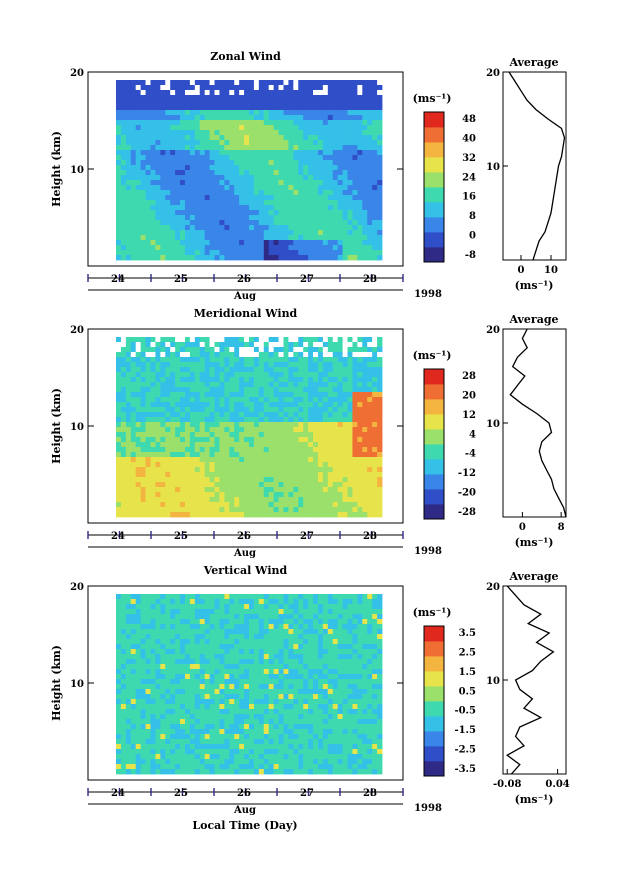  Describe the element at coordinates (469, 415) in the screenshot. I see `colorbar-tick-label: 12` at that location.